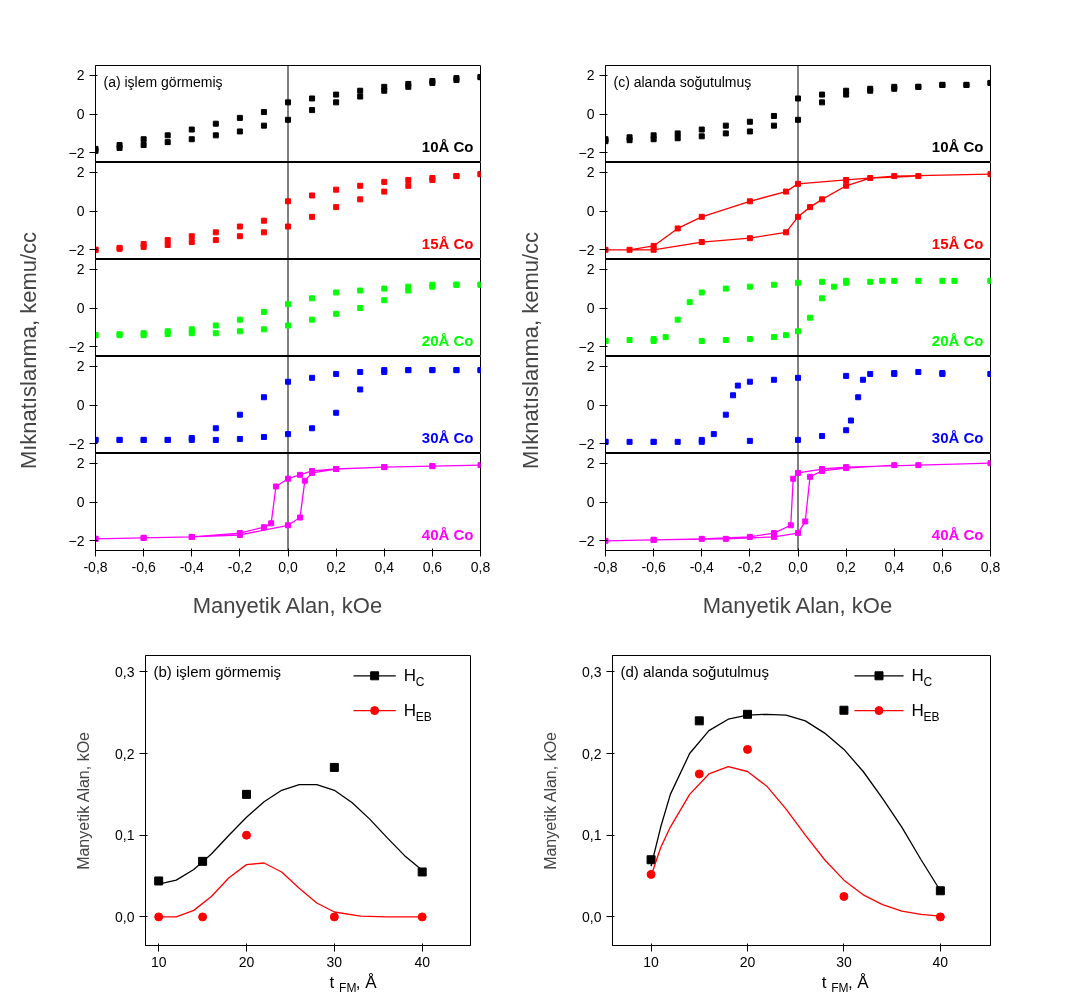 The width and height of the screenshot is (1081, 994). Describe the element at coordinates (163, 81) in the screenshot. I see `annotation: (a) işlem görmemiş` at that location.